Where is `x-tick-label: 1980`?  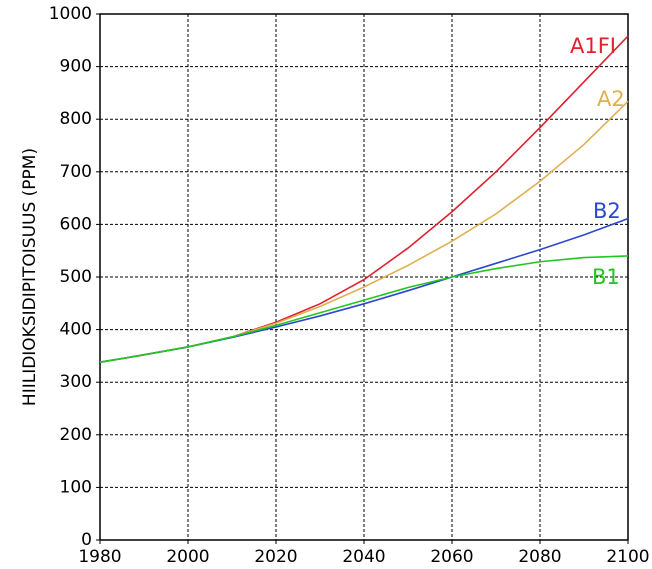 x-tick-label: 1980 is located at coordinates (99, 557).